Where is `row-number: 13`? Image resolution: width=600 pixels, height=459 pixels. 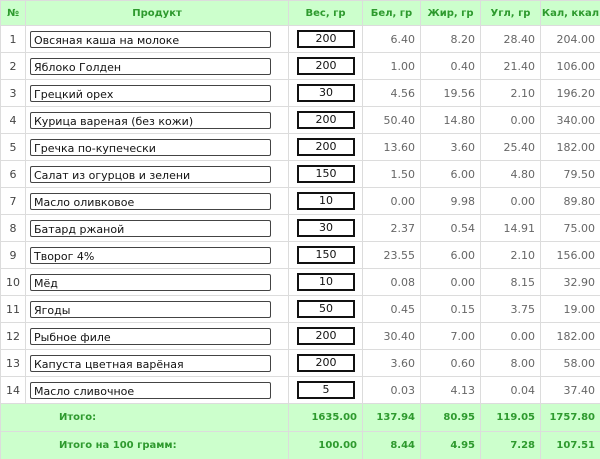 row-number: 13 is located at coordinates (13, 363).